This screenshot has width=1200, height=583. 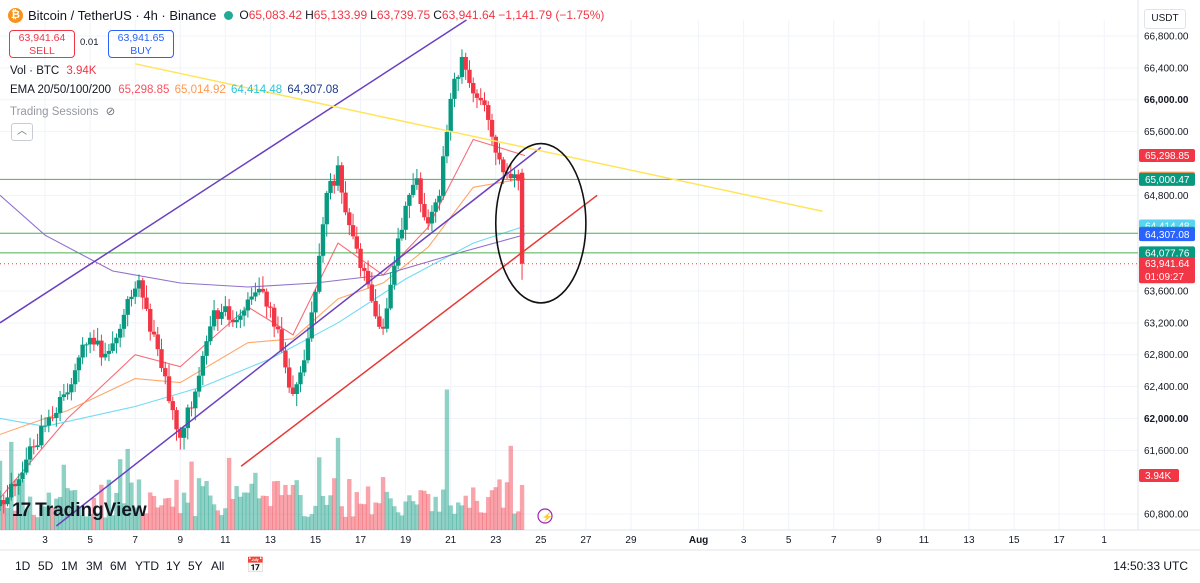 I want to click on timeframe-1m: 1M, so click(x=69, y=566).